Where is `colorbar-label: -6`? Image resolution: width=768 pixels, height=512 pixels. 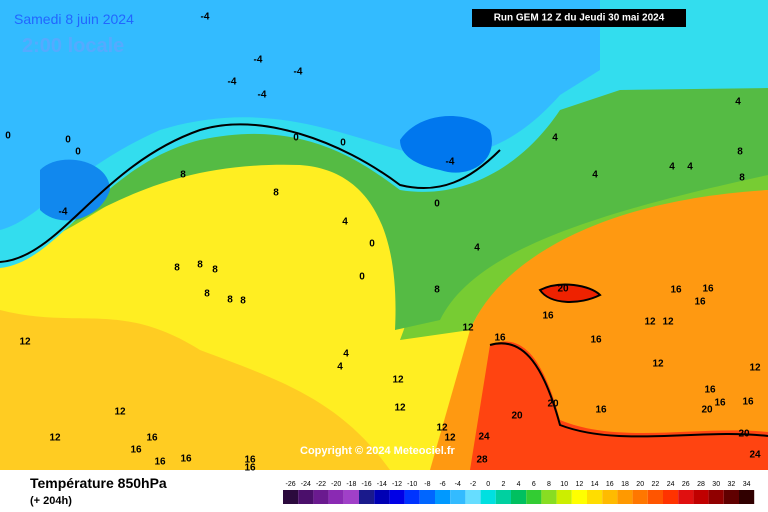
colorbar-label: -6 is located at coordinates (442, 484).